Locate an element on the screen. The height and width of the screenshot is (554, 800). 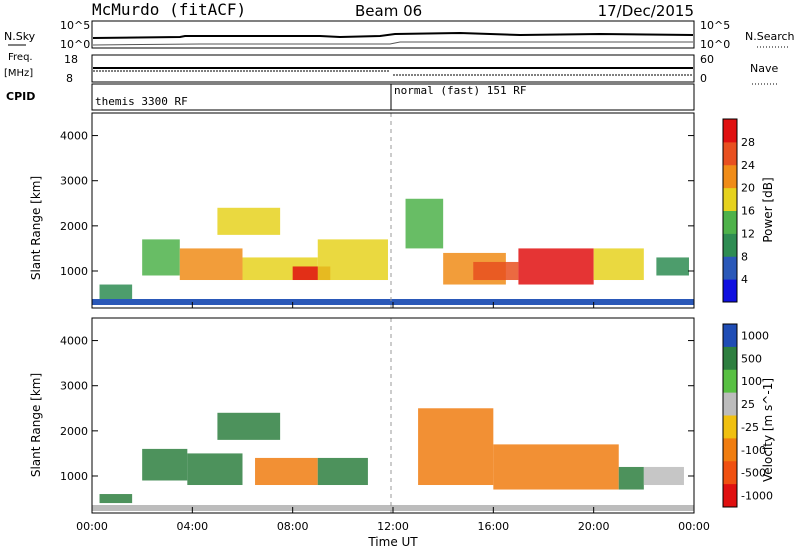
noise-strip-frame is located at coordinates (393, 34).